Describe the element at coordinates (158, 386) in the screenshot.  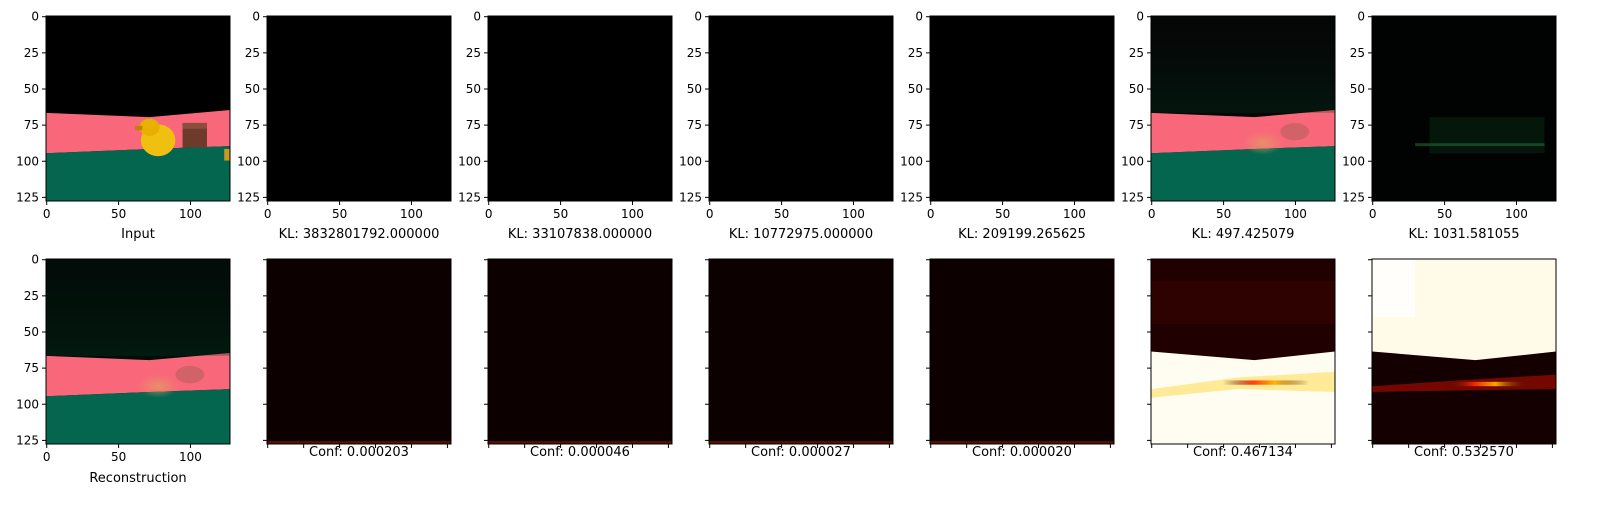
I see `blurry-object` at that location.